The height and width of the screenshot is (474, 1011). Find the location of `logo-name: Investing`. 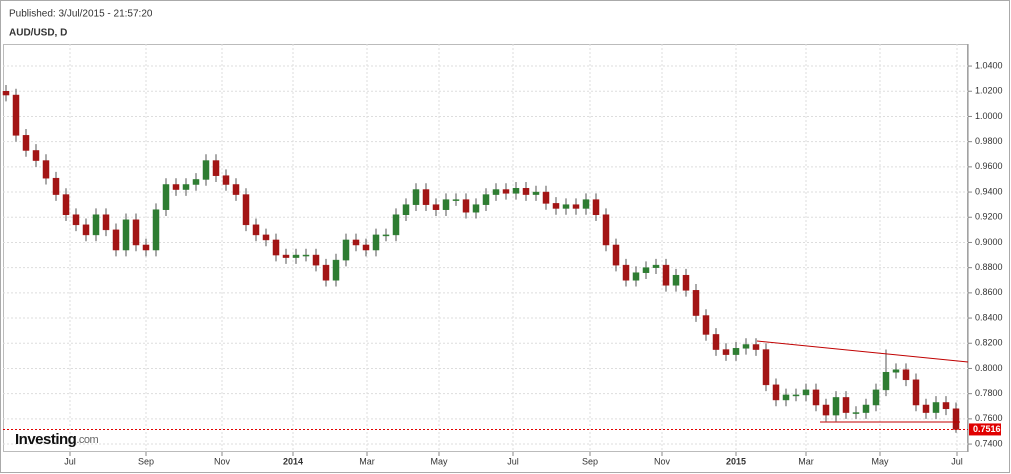

logo-name: Investing is located at coordinates (46, 439).